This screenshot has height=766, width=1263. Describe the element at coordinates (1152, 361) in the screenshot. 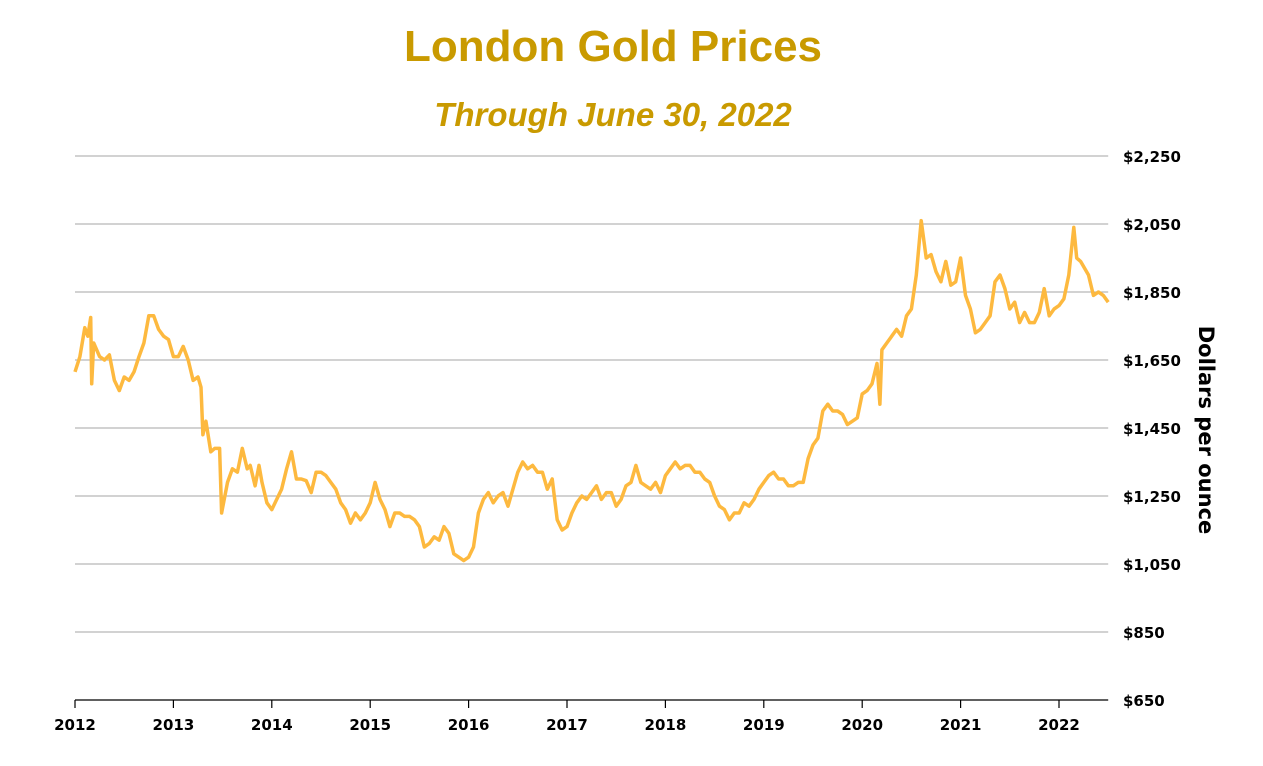

I see `y-tick-label: $1,650` at that location.